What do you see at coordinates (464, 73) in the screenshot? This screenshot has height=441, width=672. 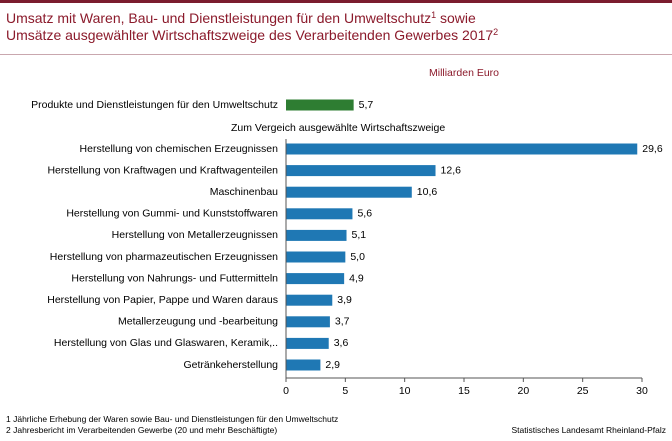 I see `unit-label: Milliarden Euro` at bounding box center [464, 73].